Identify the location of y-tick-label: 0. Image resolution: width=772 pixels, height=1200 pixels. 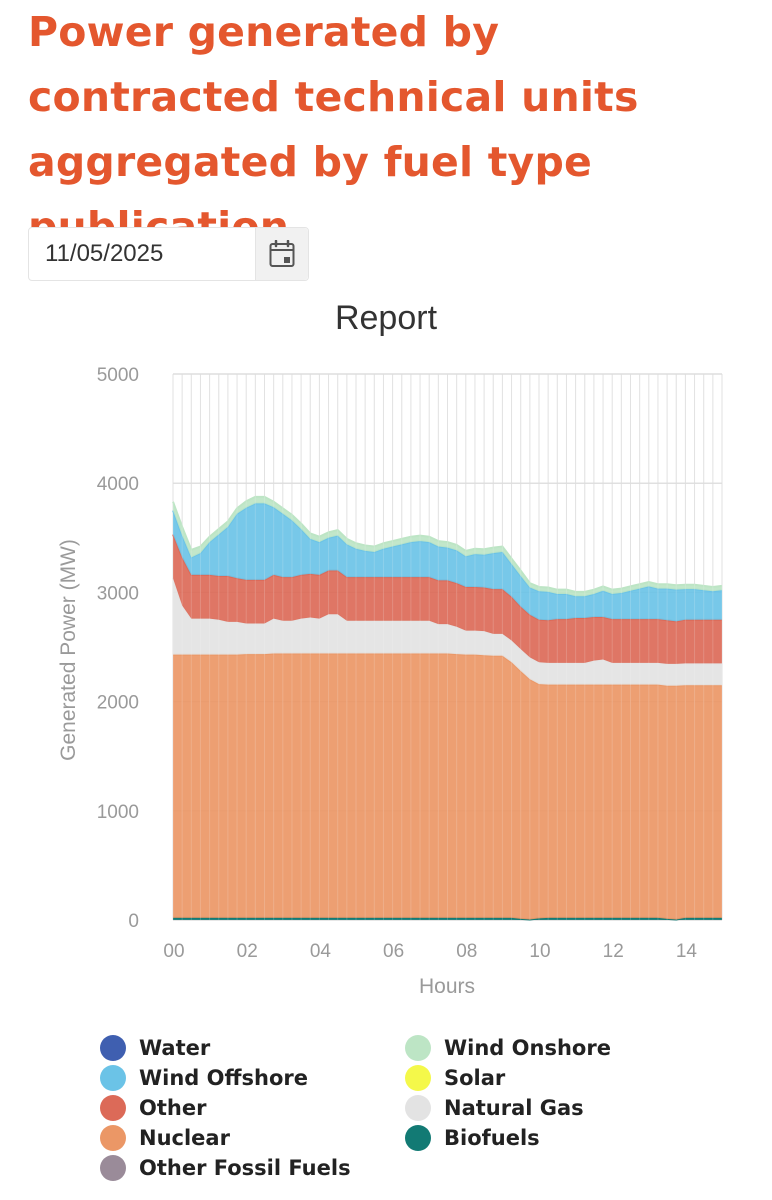
(133, 921).